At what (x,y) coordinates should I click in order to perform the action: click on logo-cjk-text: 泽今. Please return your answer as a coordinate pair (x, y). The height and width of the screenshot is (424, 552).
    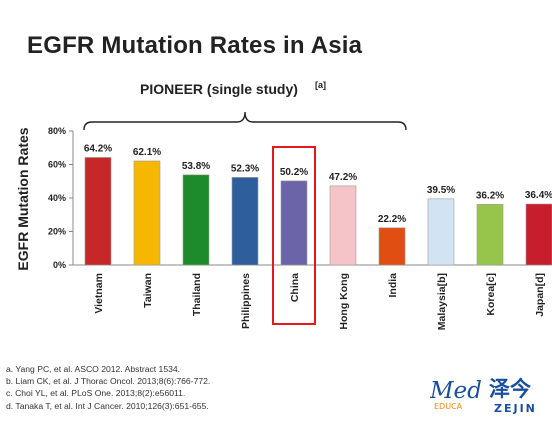
    Looking at the image, I should click on (510, 389).